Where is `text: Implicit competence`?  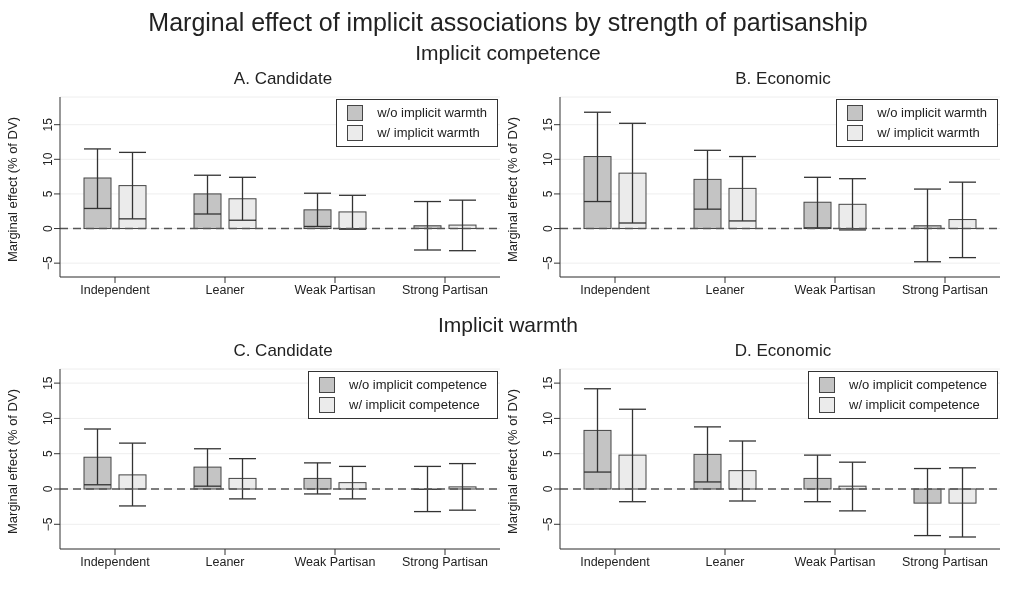 text: Implicit competence is located at coordinates (508, 53).